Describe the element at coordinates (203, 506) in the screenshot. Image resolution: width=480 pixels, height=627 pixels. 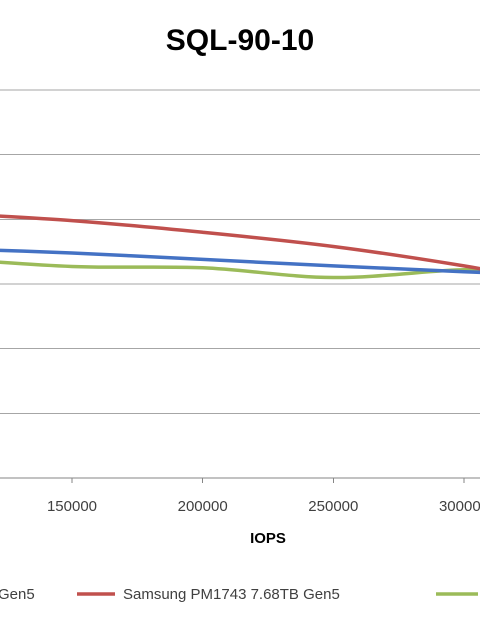
I see `x-tick-label: 200000` at that location.